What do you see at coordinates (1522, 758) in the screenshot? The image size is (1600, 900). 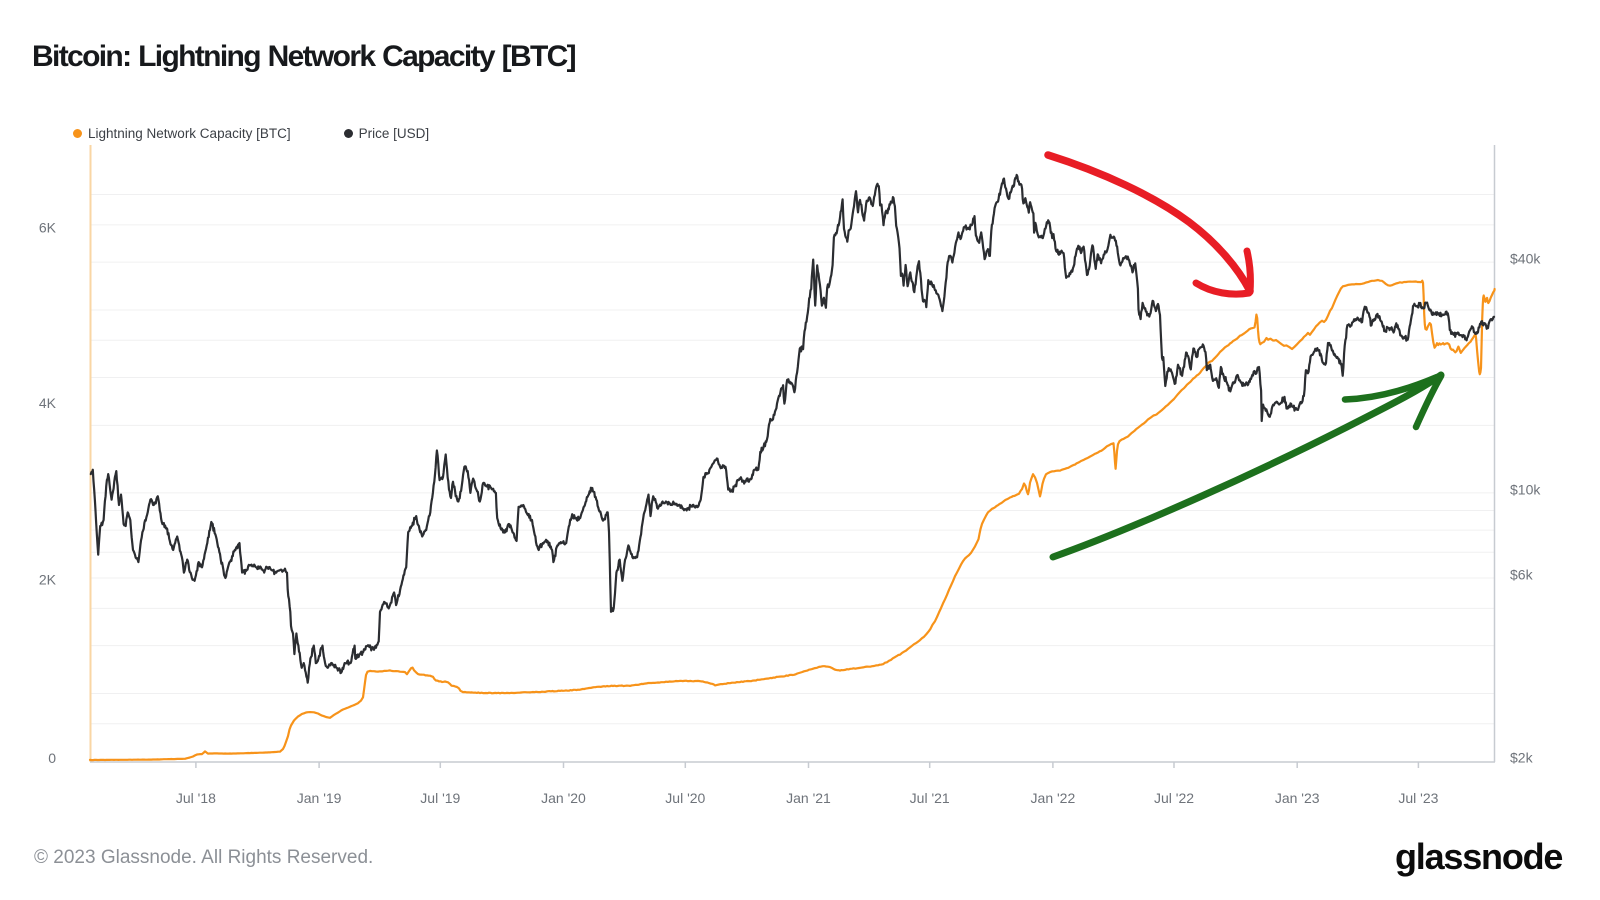 I see `svg-text: $2k` at bounding box center [1522, 758].